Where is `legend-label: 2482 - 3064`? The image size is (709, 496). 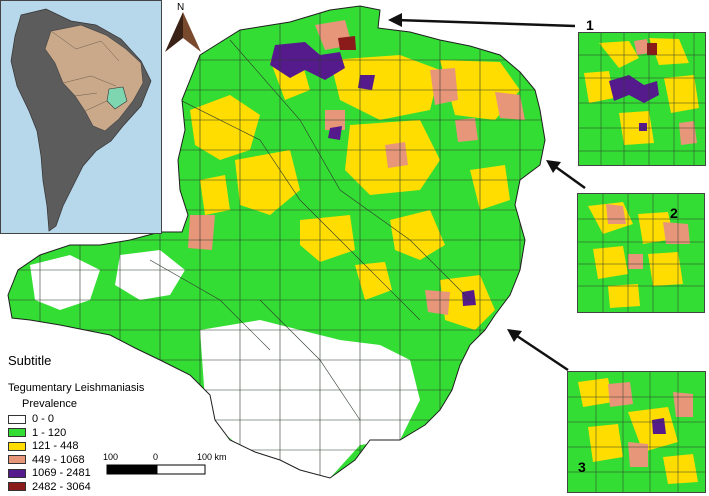 legend-label: 2482 - 3064 is located at coordinates (61, 486).